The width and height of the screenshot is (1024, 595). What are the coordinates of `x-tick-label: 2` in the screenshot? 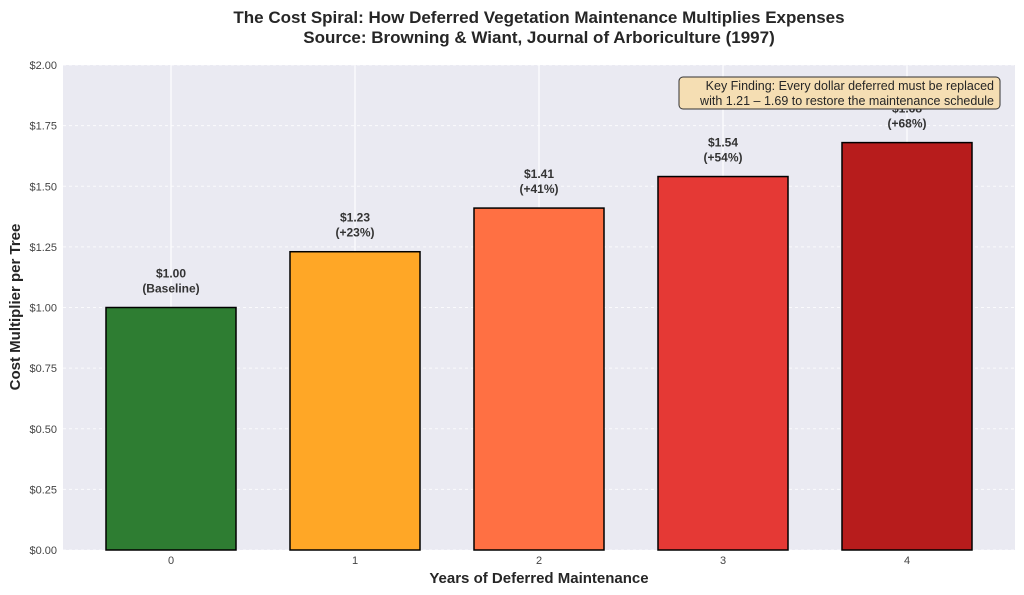 It's located at (539, 561).